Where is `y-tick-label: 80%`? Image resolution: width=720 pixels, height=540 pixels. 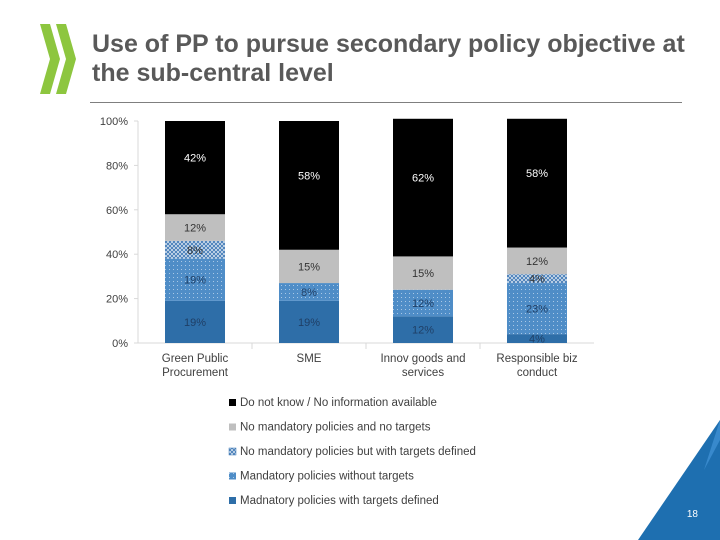
y-tick-label: 80% is located at coordinates (117, 166).